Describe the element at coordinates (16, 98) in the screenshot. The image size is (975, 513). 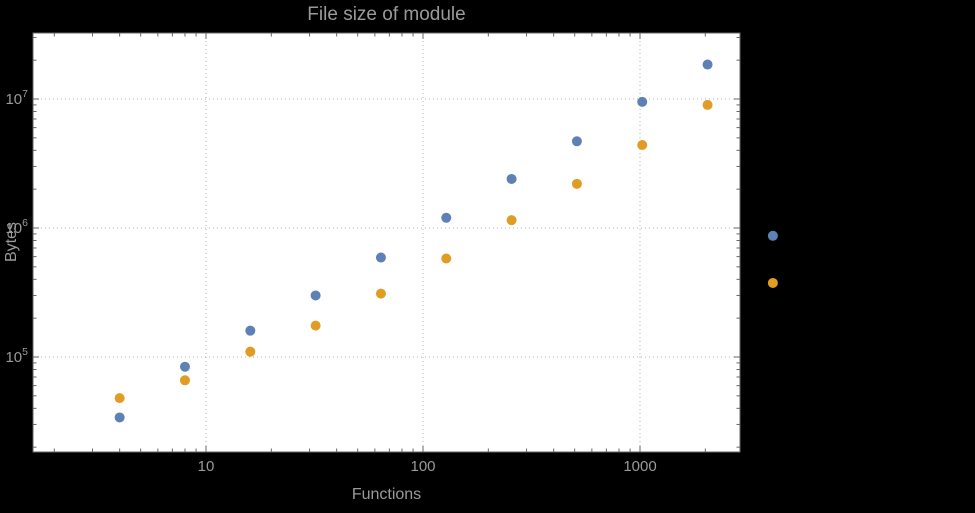
I see `y-tick-label: 10⁷` at that location.